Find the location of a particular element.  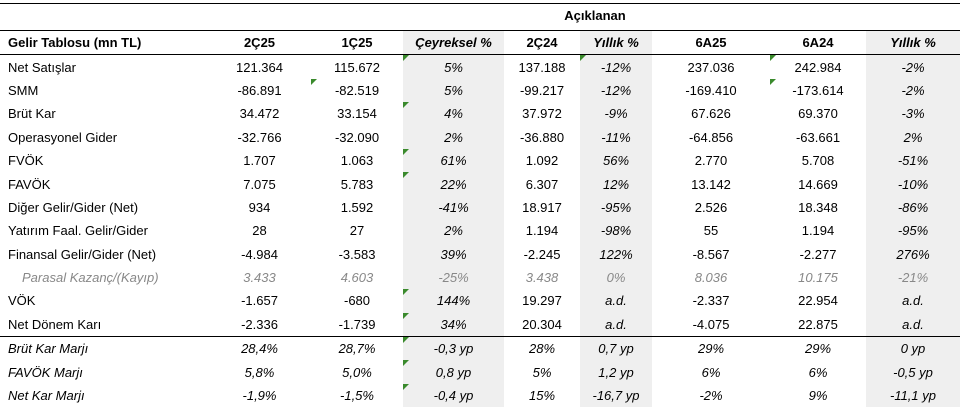

table-cell: 276% is located at coordinates (913, 254).